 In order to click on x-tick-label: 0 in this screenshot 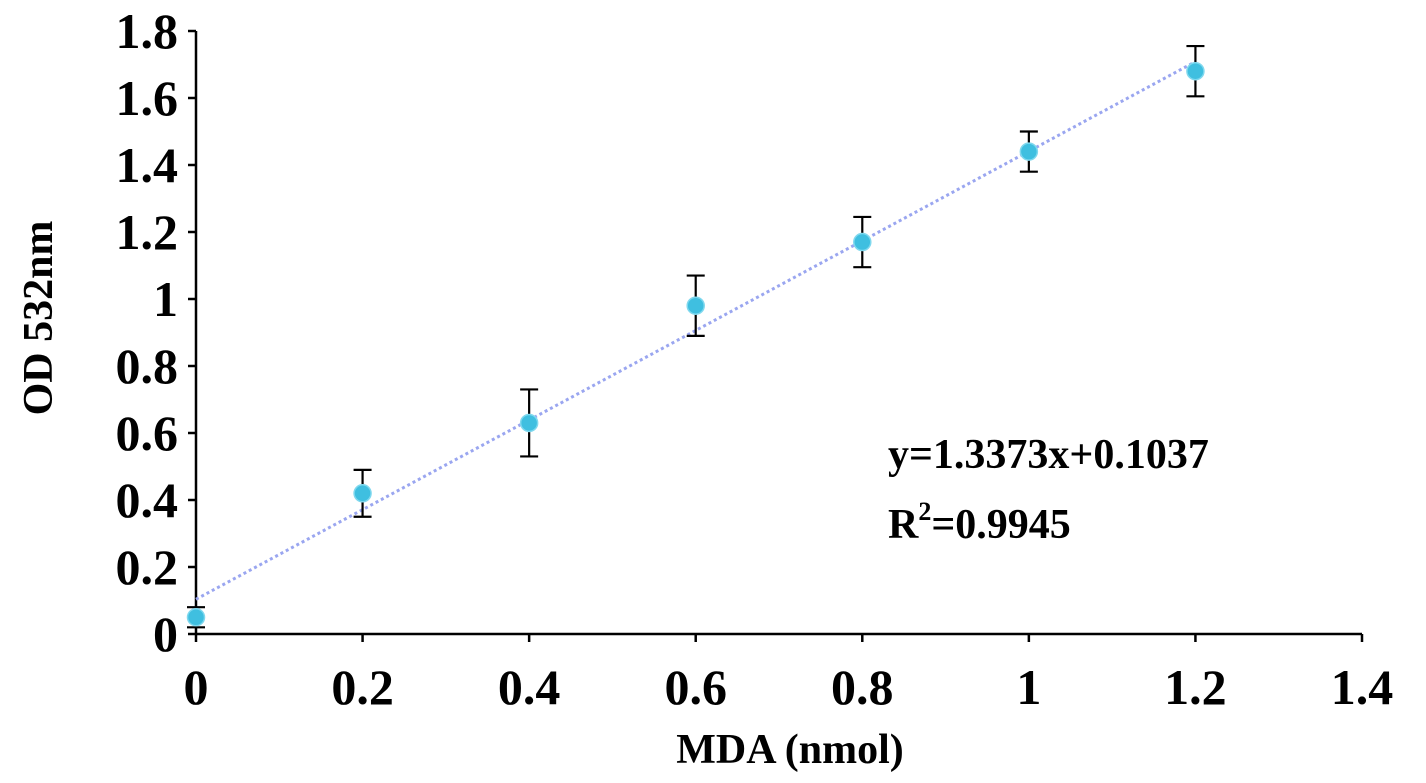, I will do `click(196, 687)`.